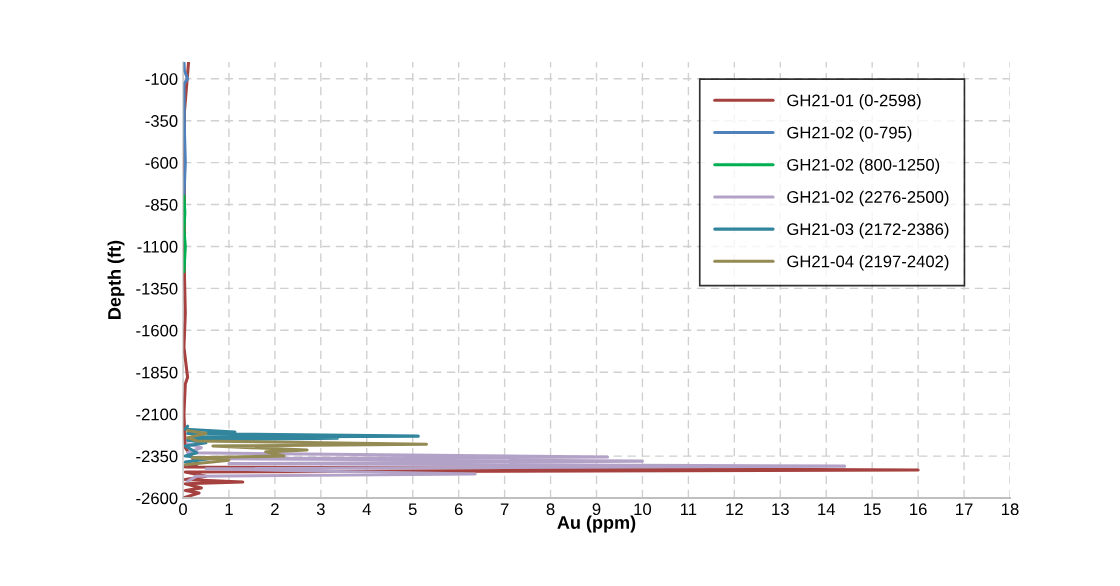  What do you see at coordinates (504, 509) in the screenshot?
I see `x-tick-label: 7` at bounding box center [504, 509].